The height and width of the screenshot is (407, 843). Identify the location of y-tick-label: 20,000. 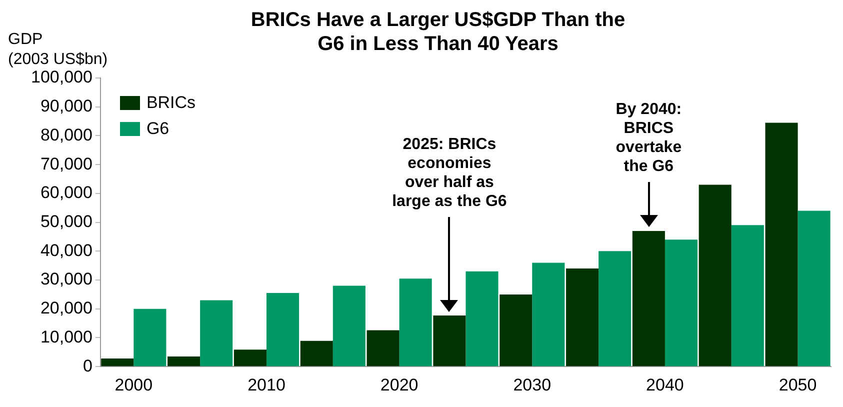
(66, 308).